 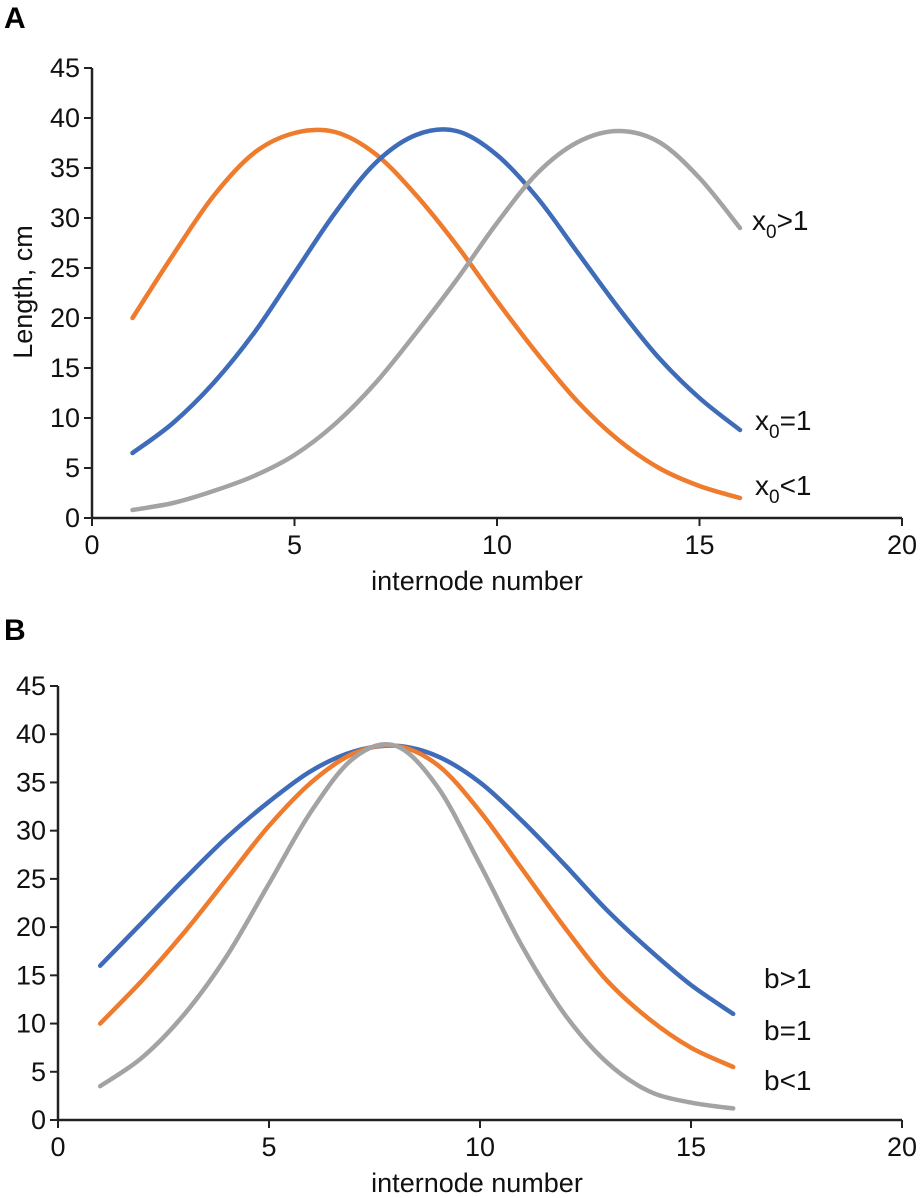 I want to click on panel-a-y-tick-label: 35, so click(x=65, y=168).